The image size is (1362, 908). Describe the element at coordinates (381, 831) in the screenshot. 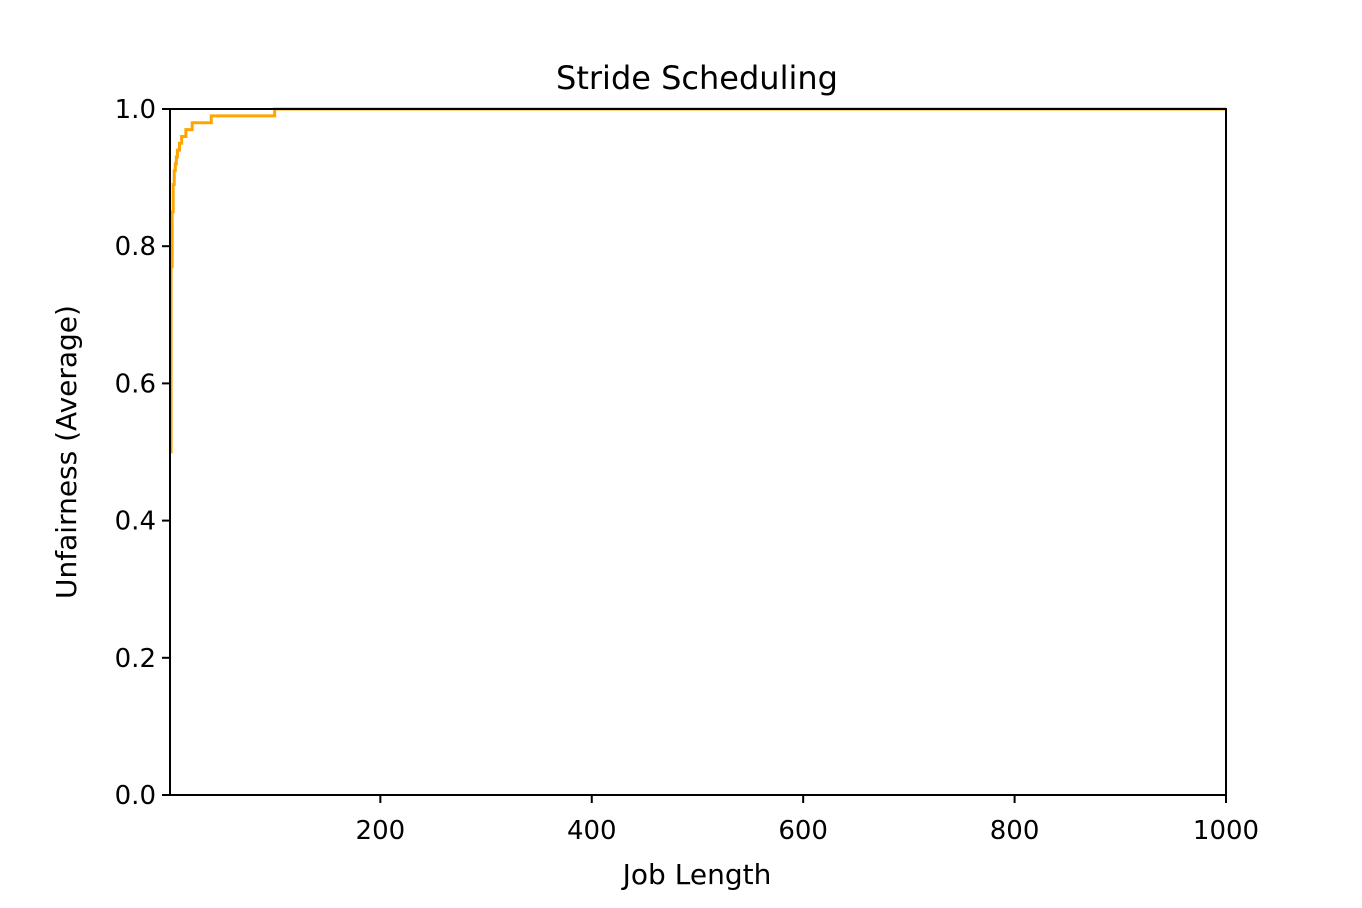

I see `x-tick-label: 200` at that location.